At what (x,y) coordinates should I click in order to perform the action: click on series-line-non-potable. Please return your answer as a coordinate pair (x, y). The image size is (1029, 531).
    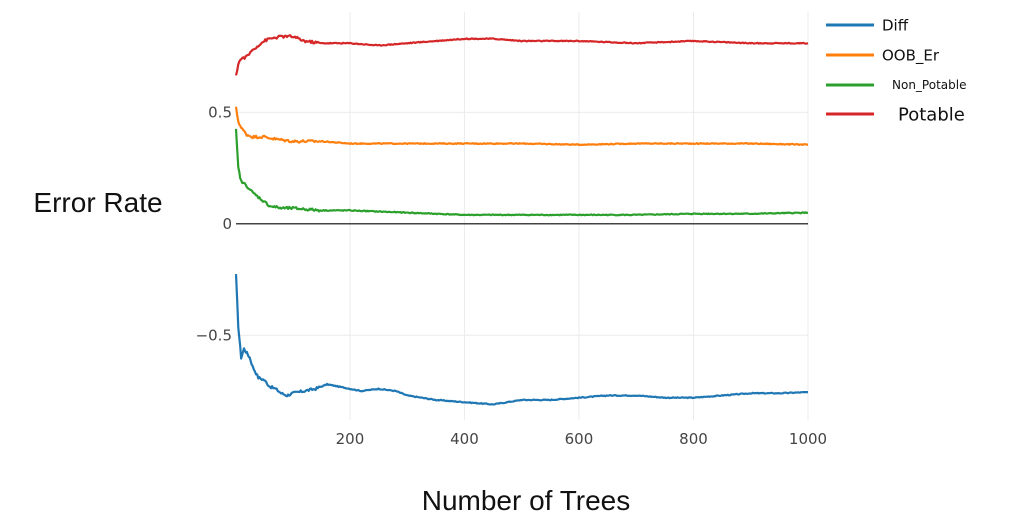
    Looking at the image, I should click on (521, 172).